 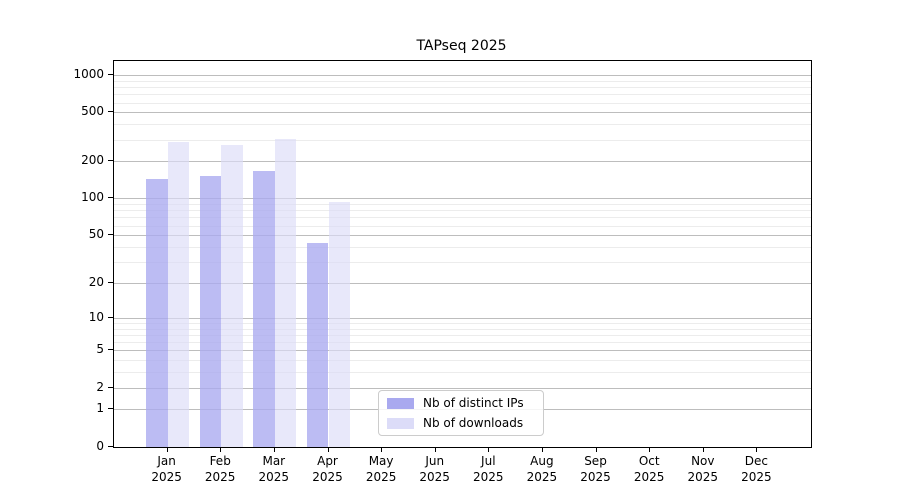 What do you see at coordinates (100, 408) in the screenshot?
I see `y-tick-label: 1` at bounding box center [100, 408].